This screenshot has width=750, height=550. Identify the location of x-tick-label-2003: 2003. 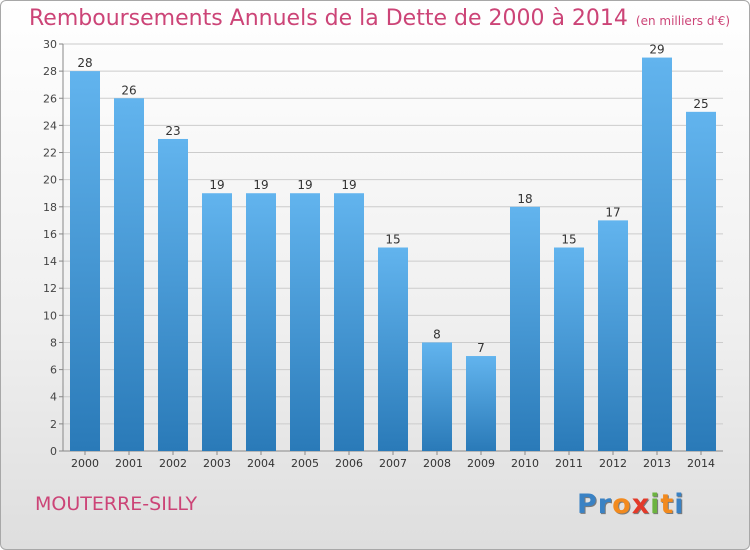
(217, 463).